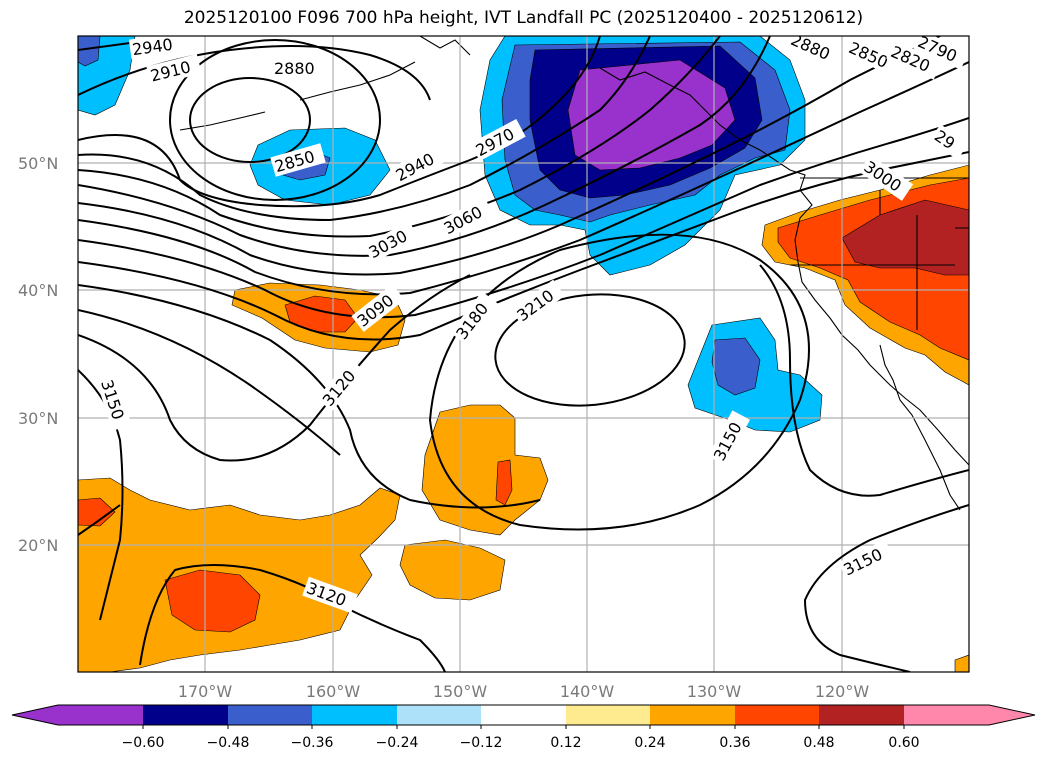  I want to click on lon-label: 130°W, so click(714, 691).